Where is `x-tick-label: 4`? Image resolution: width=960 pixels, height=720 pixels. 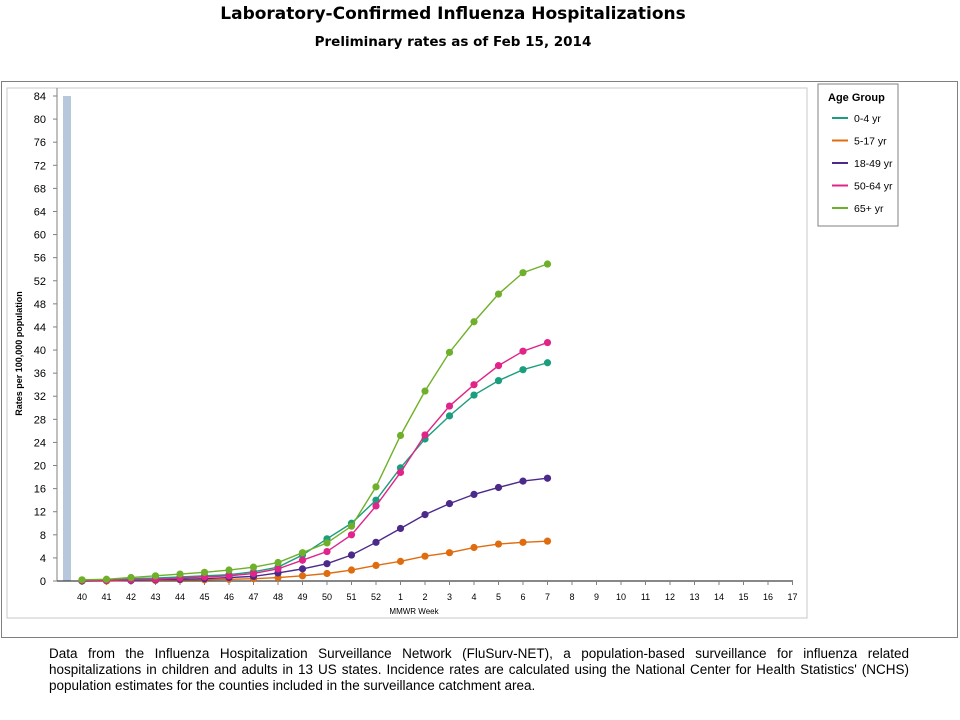
x-tick-label: 4 is located at coordinates (473, 597).